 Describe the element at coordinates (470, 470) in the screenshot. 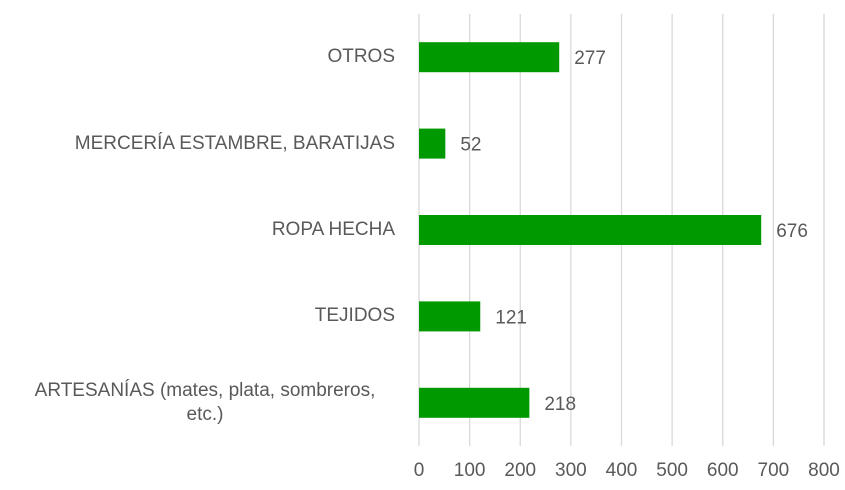

I see `x-tick-label: 100` at that location.